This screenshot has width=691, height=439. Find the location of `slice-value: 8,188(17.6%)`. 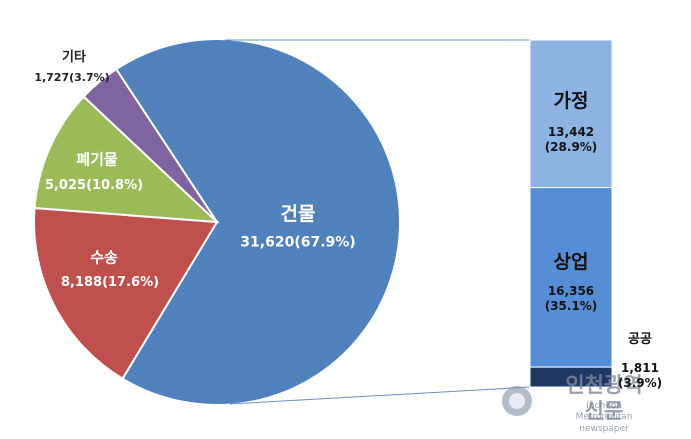

slice-value: 8,188(17.6%) is located at coordinates (110, 282).